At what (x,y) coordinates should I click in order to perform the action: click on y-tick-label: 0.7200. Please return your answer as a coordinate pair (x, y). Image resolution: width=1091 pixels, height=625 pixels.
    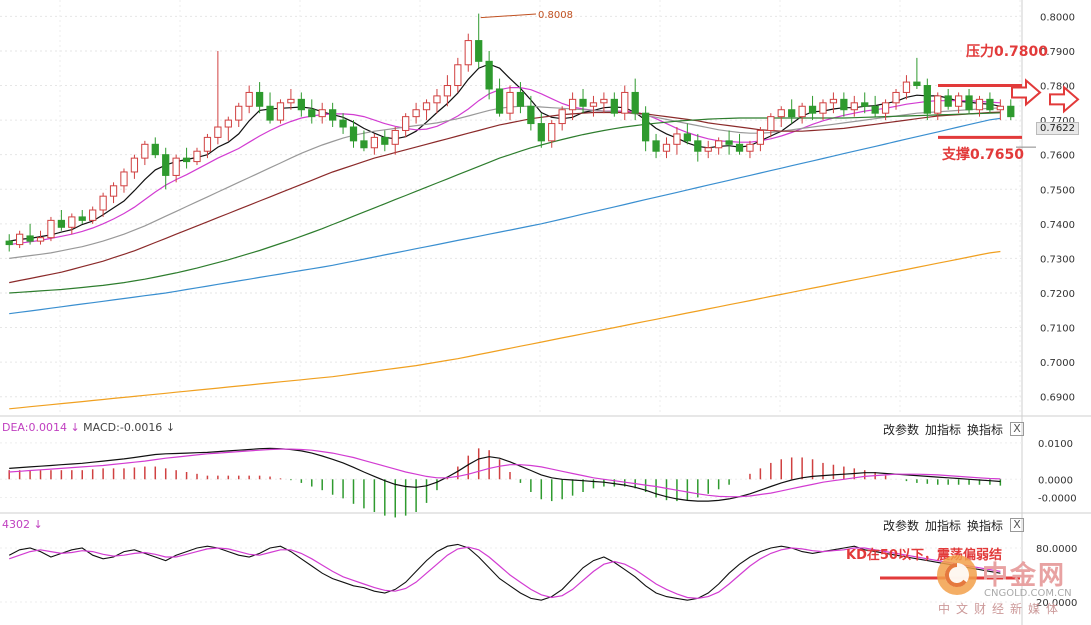
    Looking at the image, I should click on (1057, 294).